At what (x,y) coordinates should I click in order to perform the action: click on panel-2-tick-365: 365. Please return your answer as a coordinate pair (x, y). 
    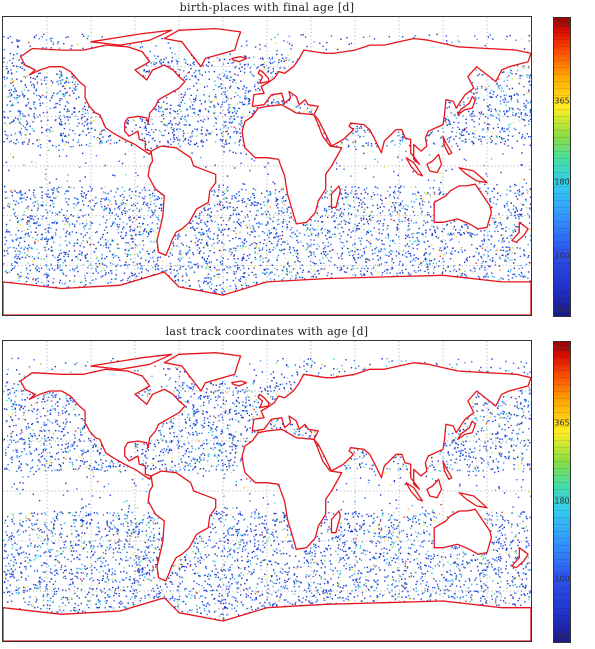
    Looking at the image, I should click on (562, 423).